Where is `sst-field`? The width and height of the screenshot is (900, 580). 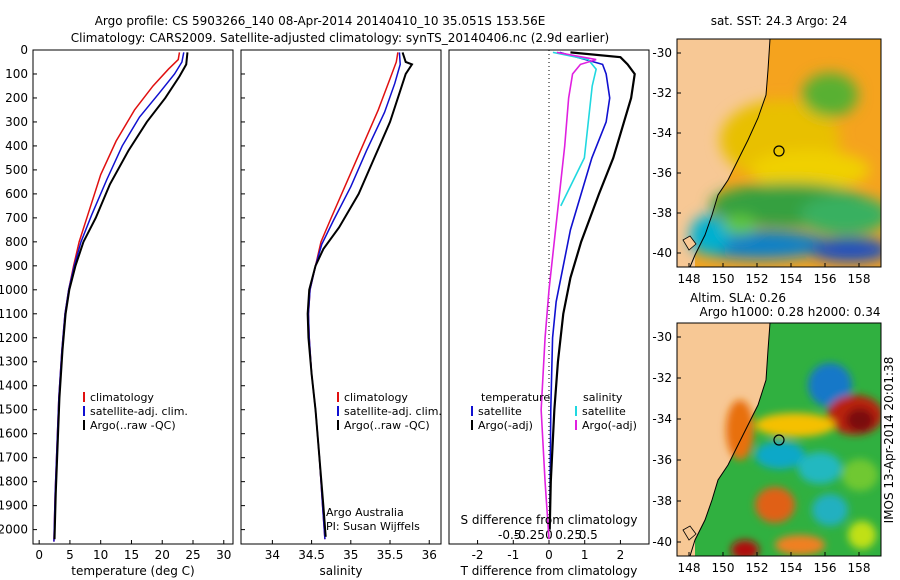
sst-field is located at coordinates (785, 167).